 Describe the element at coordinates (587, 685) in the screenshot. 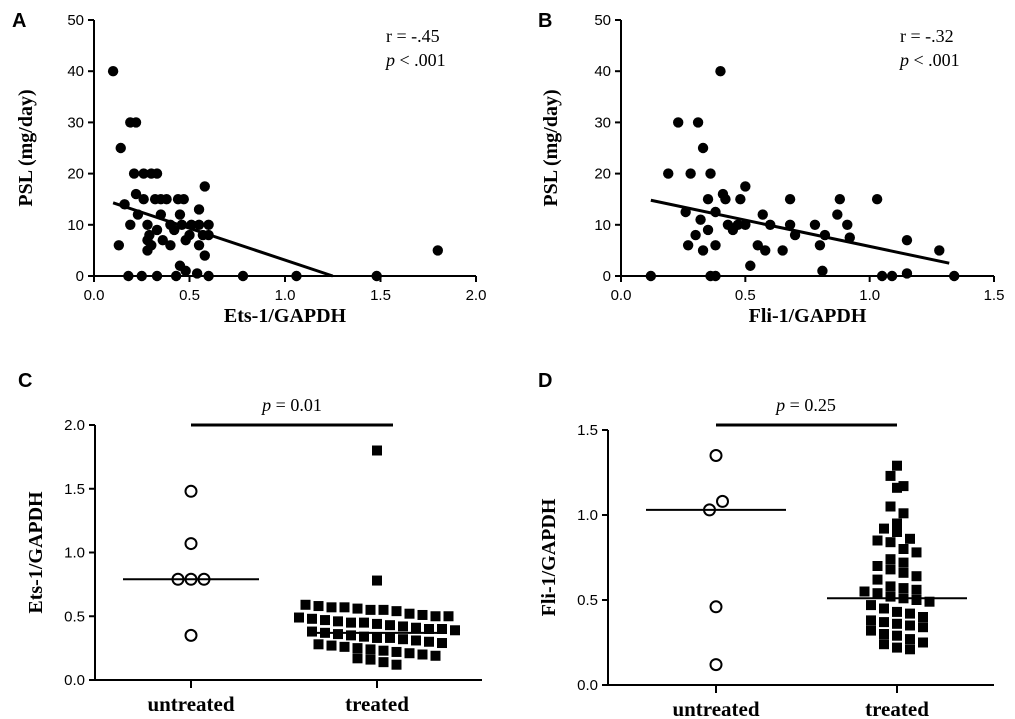

I see `y-tick-label: 0.0` at that location.